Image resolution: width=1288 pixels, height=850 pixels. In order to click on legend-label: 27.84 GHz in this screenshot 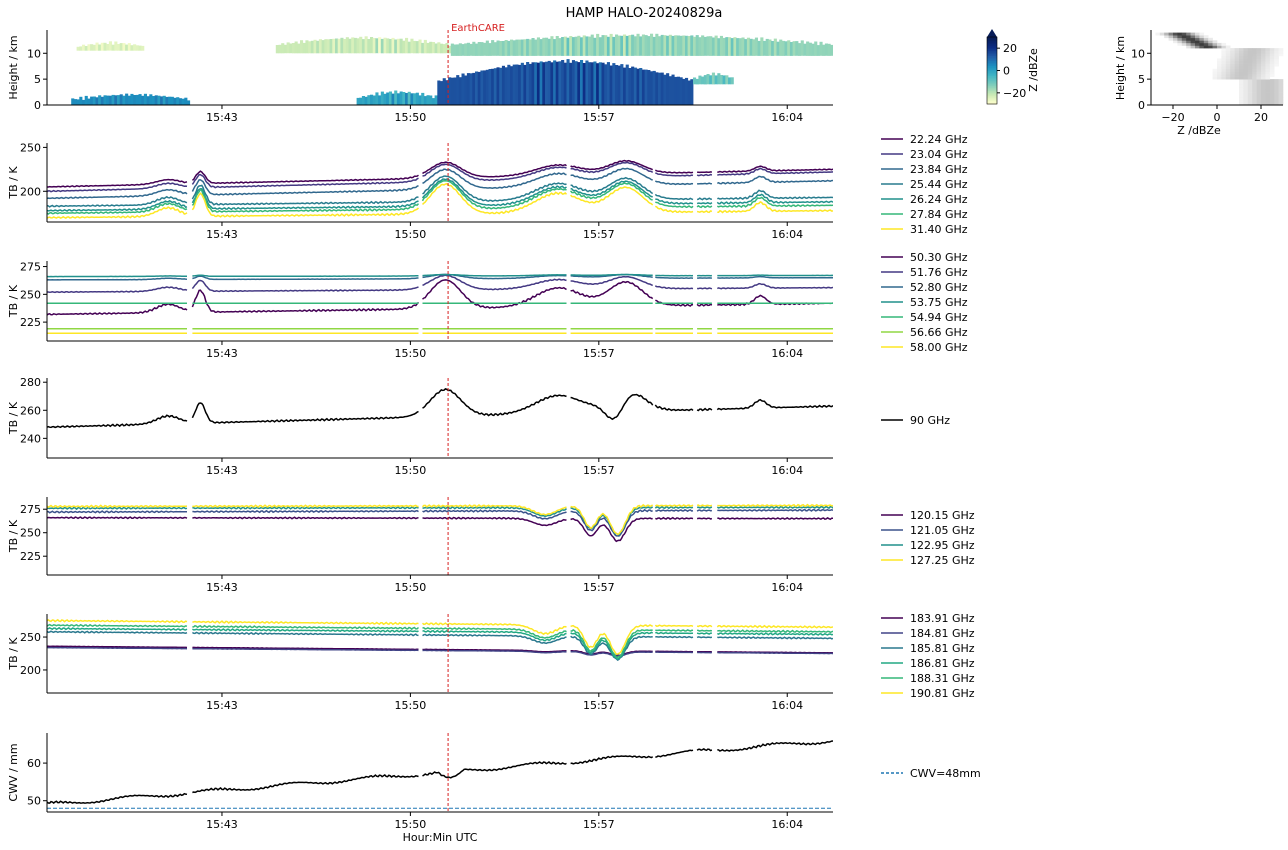, I will do `click(939, 214)`.